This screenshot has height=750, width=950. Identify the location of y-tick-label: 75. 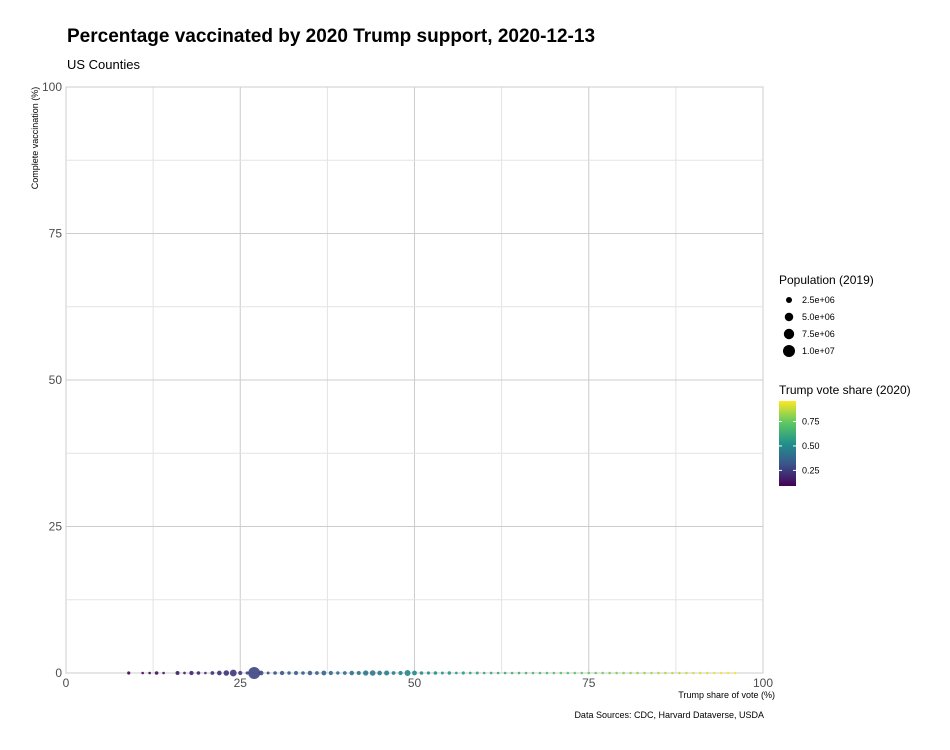
(56, 234).